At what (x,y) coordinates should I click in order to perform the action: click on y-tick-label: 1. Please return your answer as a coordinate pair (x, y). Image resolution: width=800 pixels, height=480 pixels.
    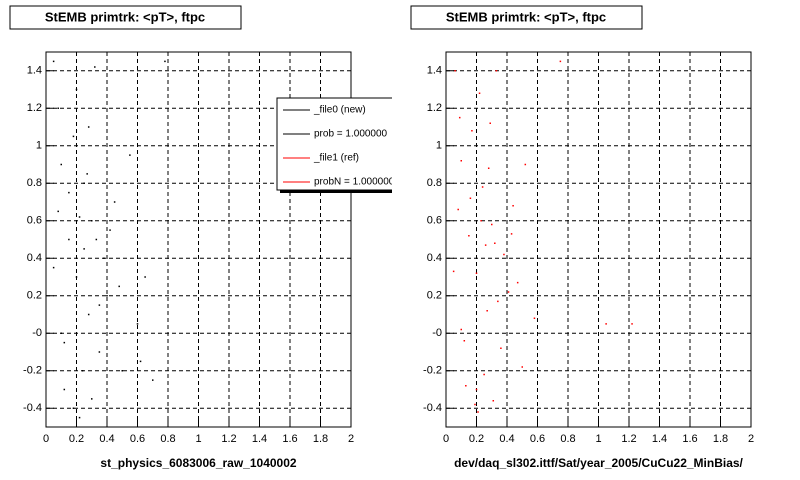
    Looking at the image, I should click on (39, 146).